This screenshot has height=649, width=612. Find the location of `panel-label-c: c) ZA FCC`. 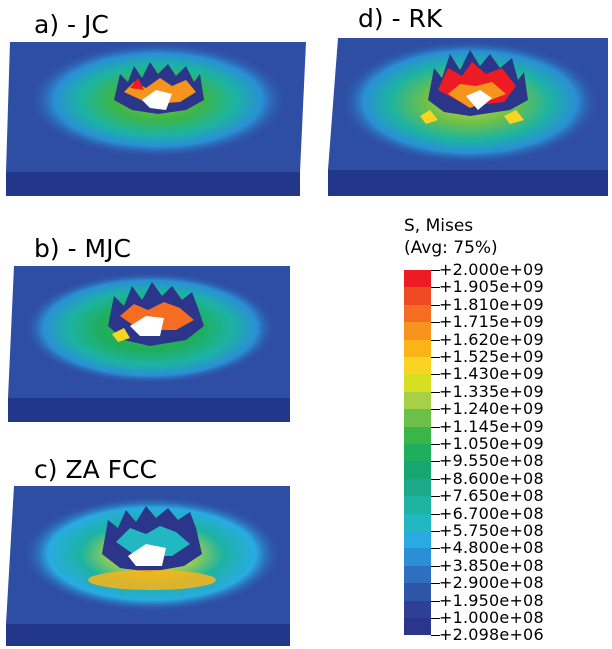

panel-label-c: c) ZA FCC is located at coordinates (95, 469).